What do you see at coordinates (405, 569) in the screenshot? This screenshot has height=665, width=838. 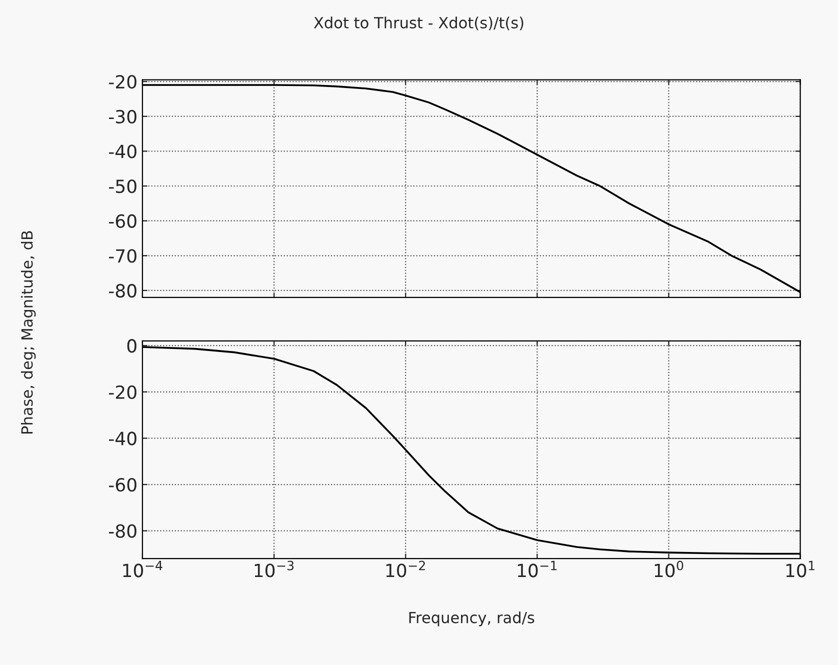 I see `x-tick-label: 10$^{−2}$` at bounding box center [405, 569].